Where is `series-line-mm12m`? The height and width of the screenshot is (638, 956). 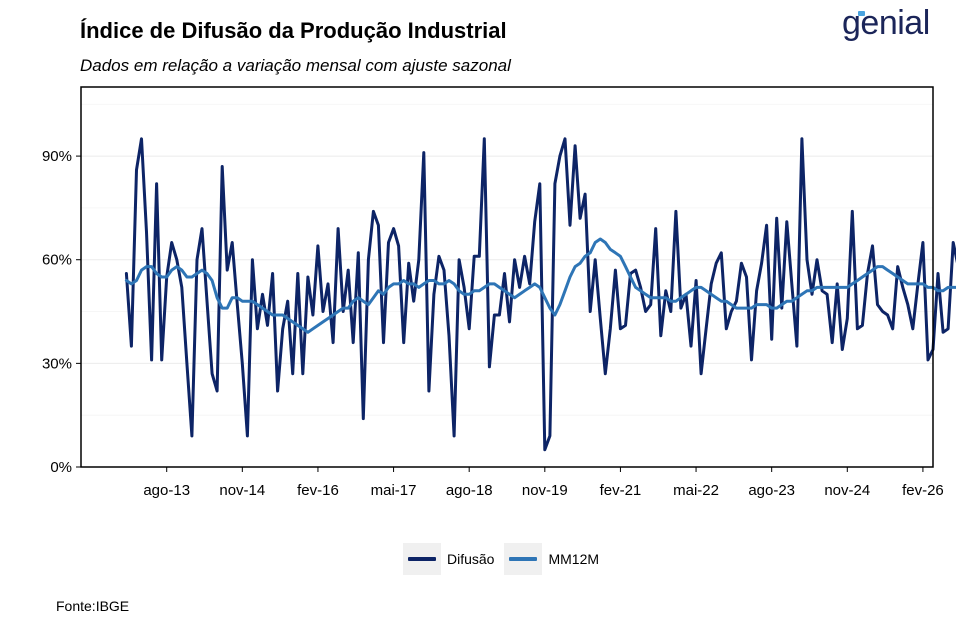
series-line-mm12m is located at coordinates (540, 285).